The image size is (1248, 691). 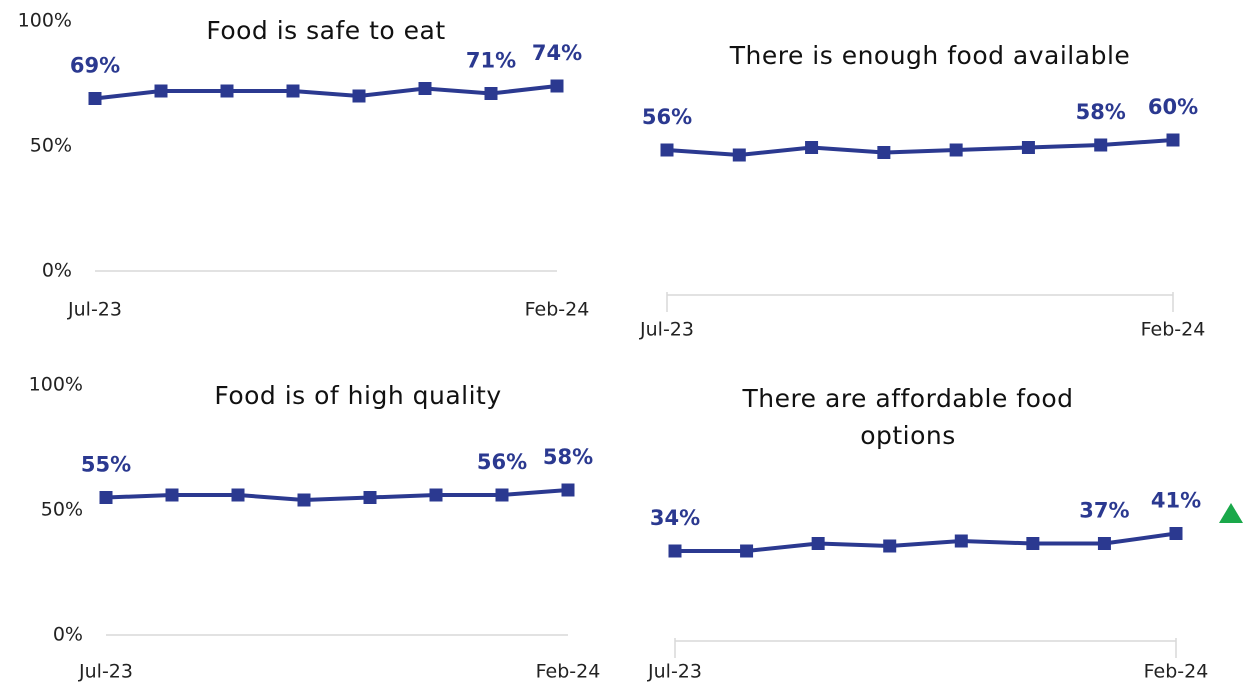 I want to click on data-label: 41%, so click(x=1176, y=501).